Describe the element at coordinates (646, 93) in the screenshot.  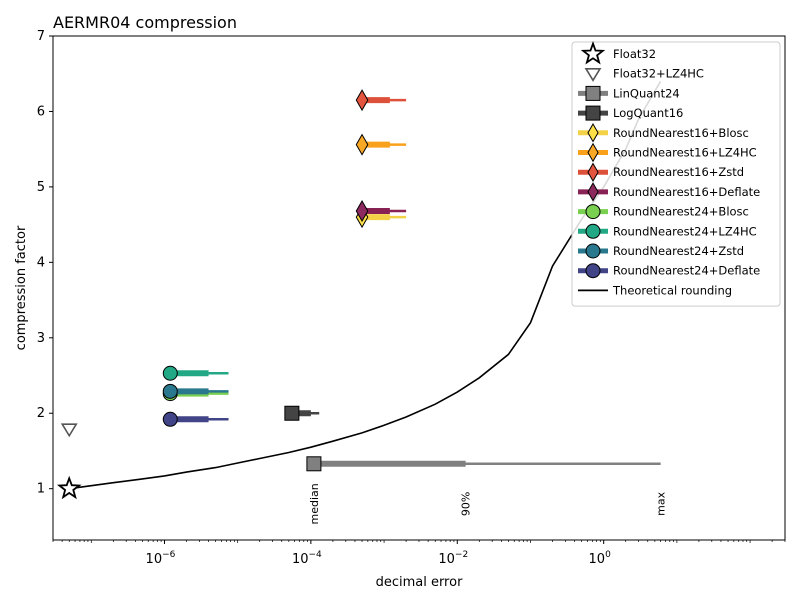
I see `legend-label: LinQuant24` at that location.